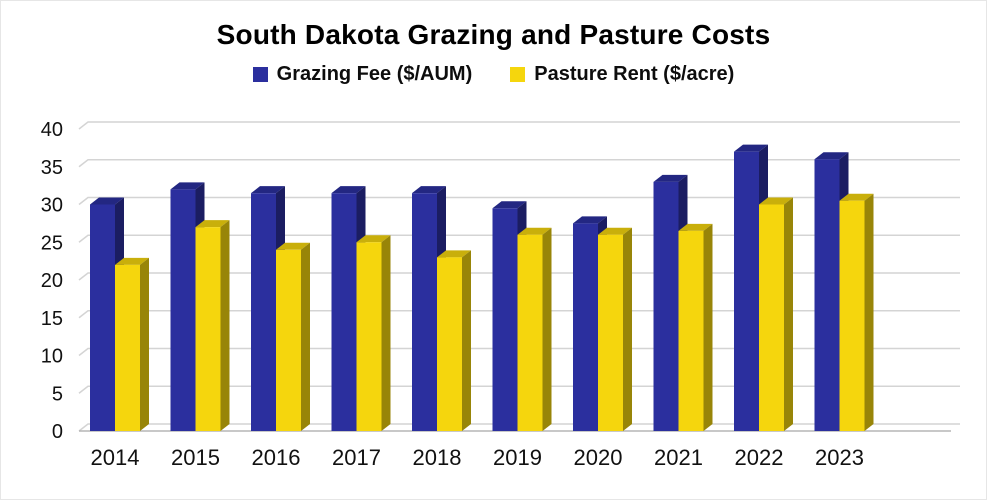 Image resolution: width=987 pixels, height=500 pixels. Describe the element at coordinates (52, 168) in the screenshot. I see `y-tick-label: 35` at that location.